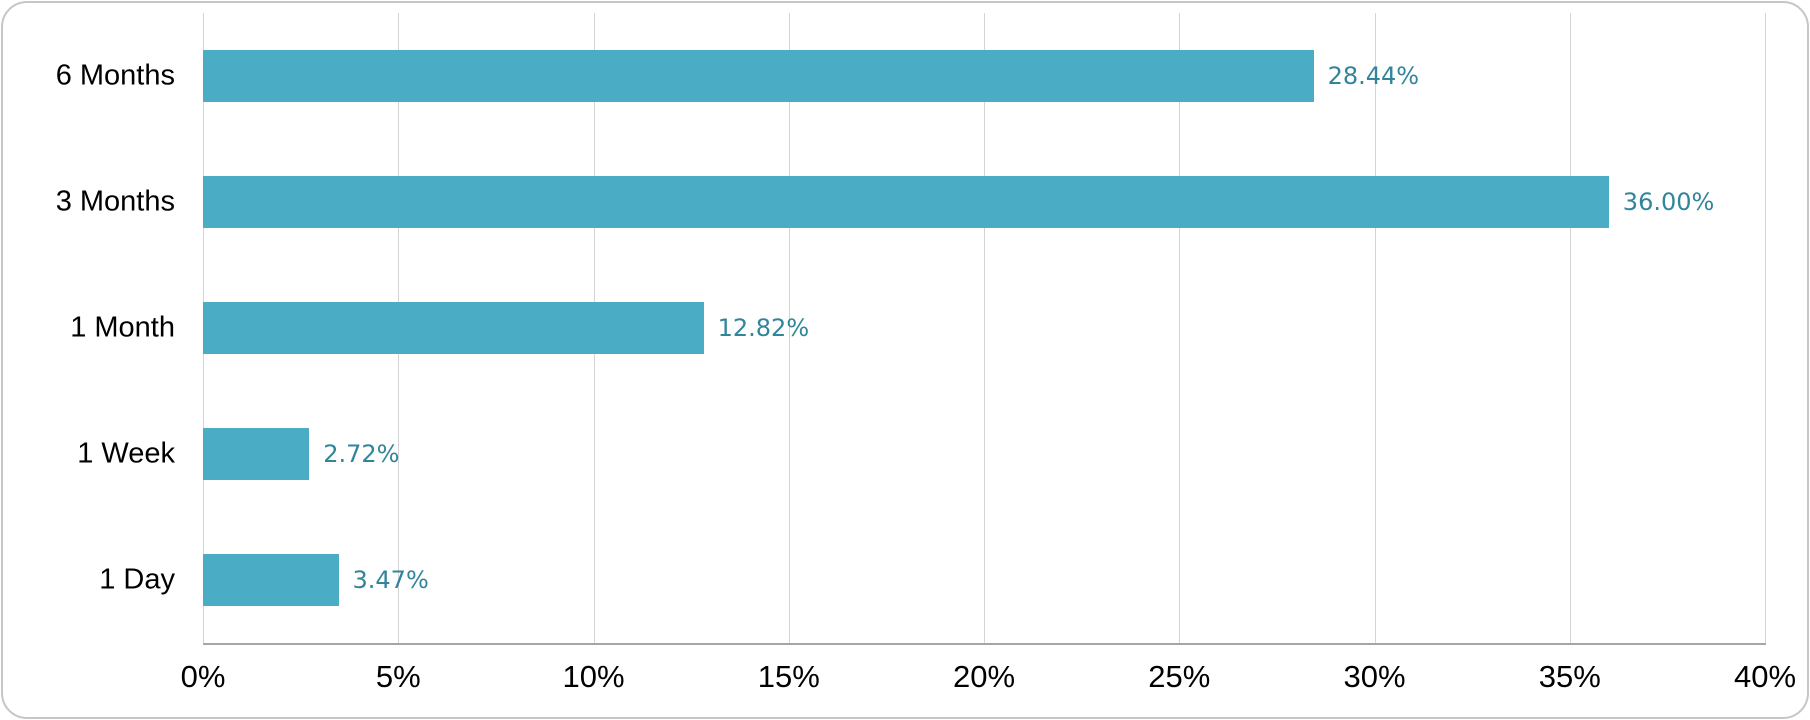 The image size is (1810, 720). I want to click on bar-row: 36.00%, so click(984, 202).